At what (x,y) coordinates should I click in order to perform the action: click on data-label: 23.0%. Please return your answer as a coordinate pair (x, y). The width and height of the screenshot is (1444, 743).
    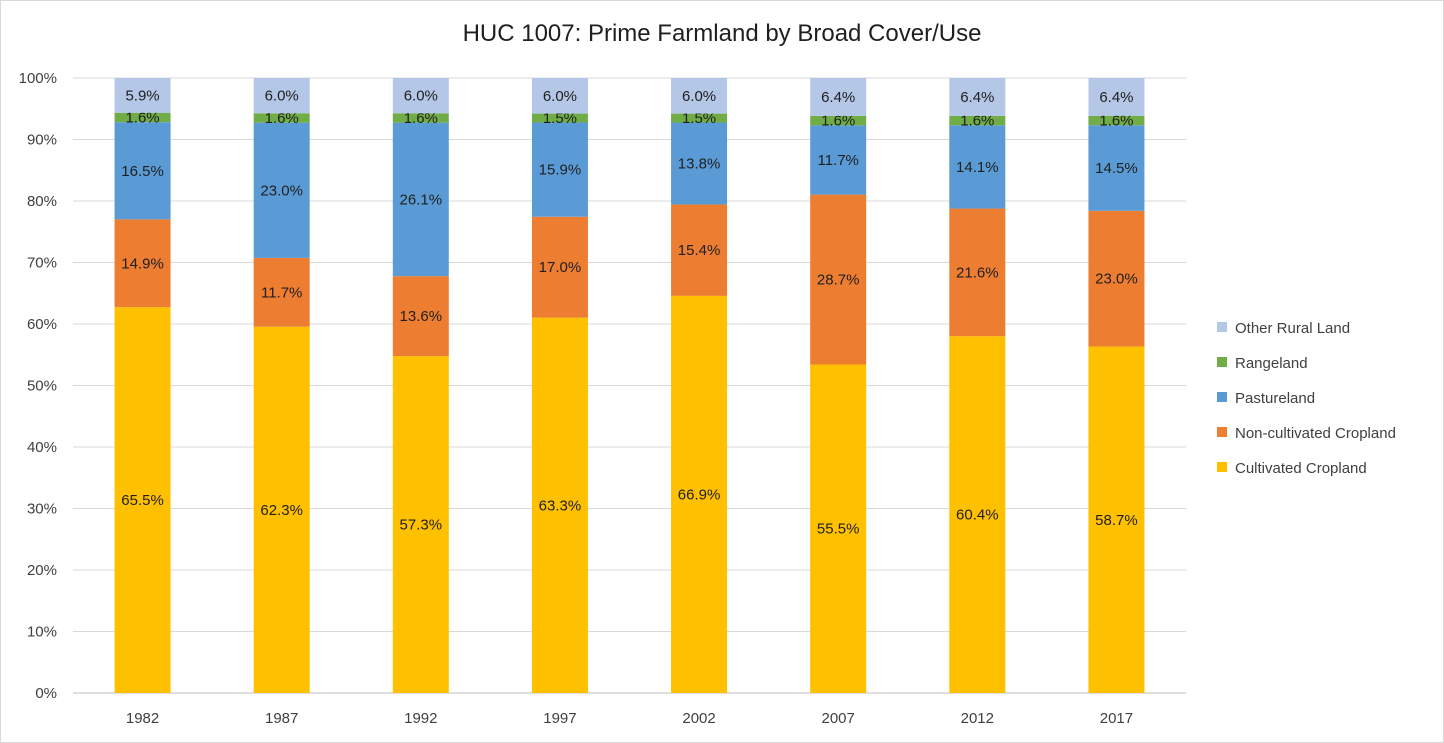
    Looking at the image, I should click on (281, 190).